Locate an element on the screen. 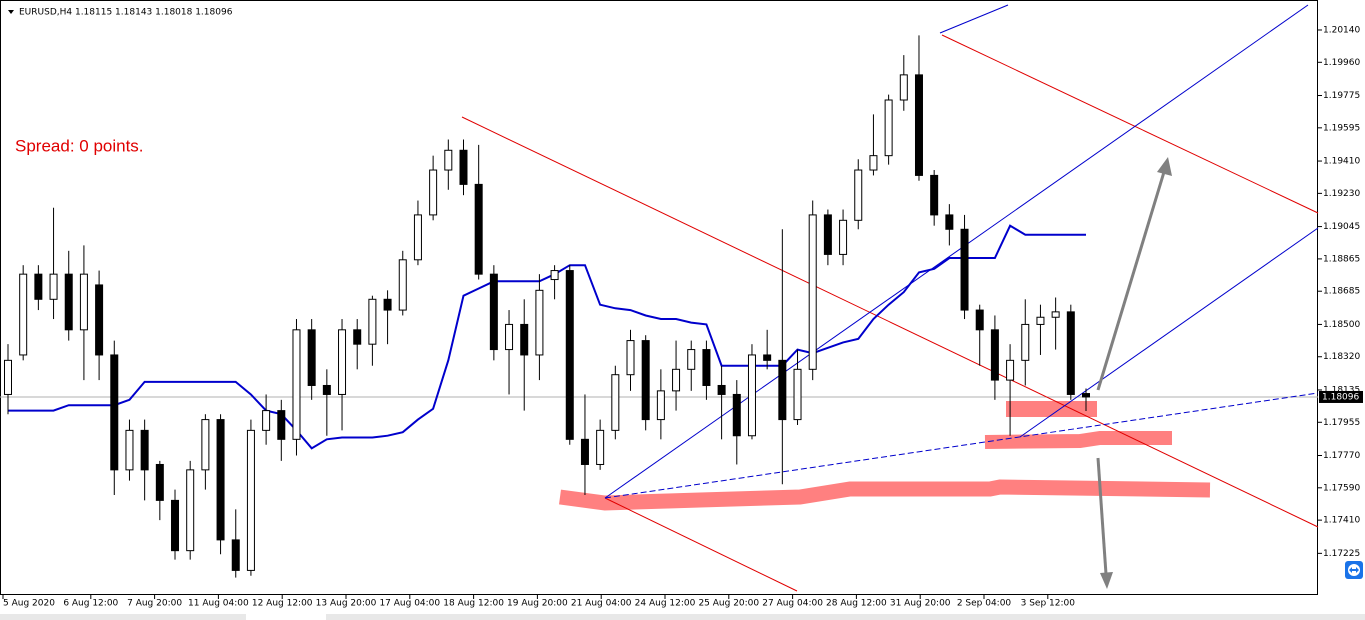 Image resolution: width=1365 pixels, height=620 pixels. channel-line is located at coordinates (974, 19).